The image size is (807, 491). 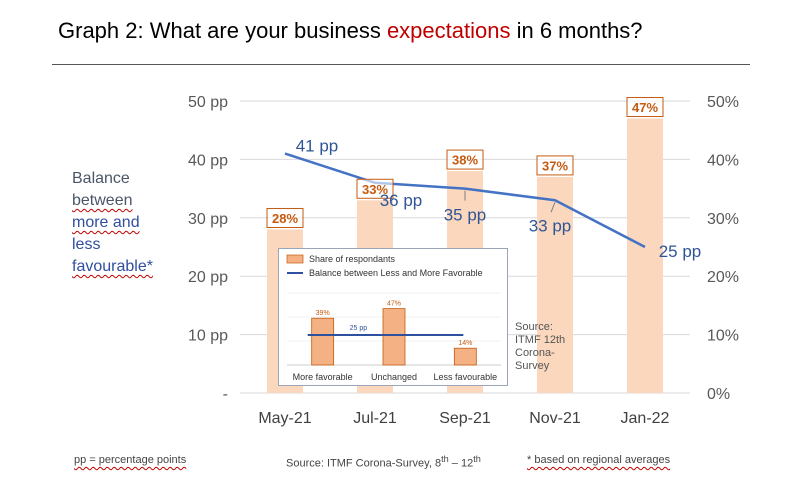 What do you see at coordinates (102, 200) in the screenshot?
I see `y-axis-label-line-2: between` at bounding box center [102, 200].